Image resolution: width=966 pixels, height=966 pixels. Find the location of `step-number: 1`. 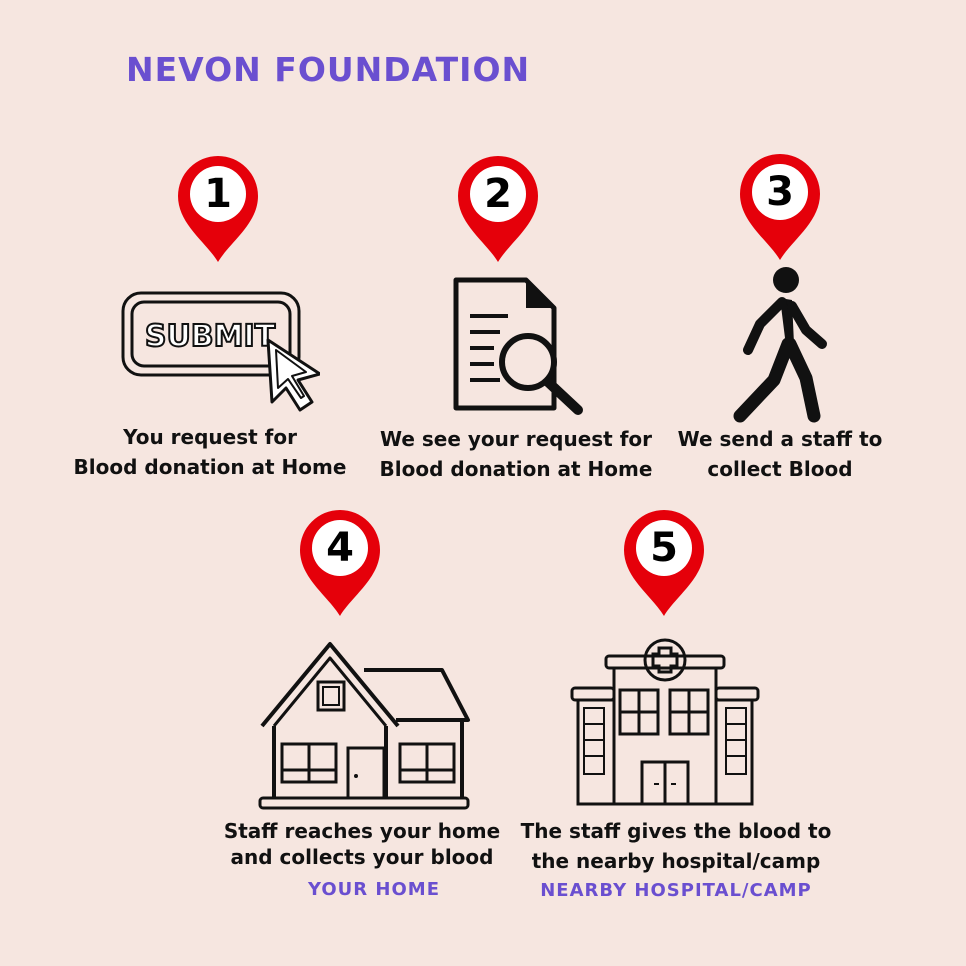

step-number: 1 is located at coordinates (218, 194).